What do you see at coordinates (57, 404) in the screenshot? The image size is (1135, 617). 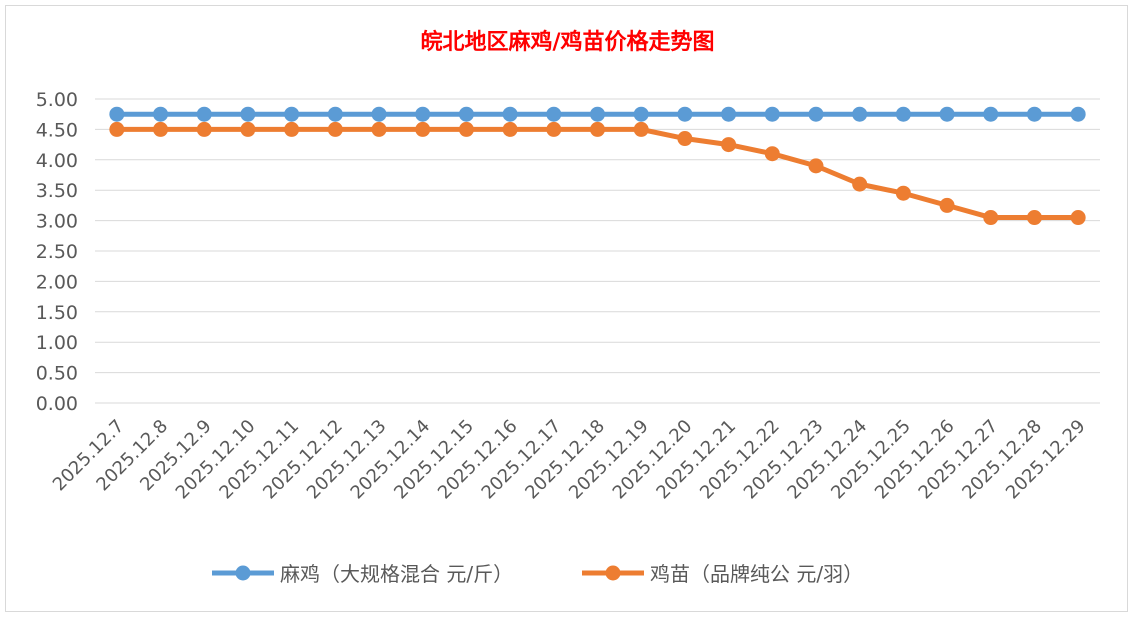 I see `y-tick-label: 0.00` at bounding box center [57, 404].